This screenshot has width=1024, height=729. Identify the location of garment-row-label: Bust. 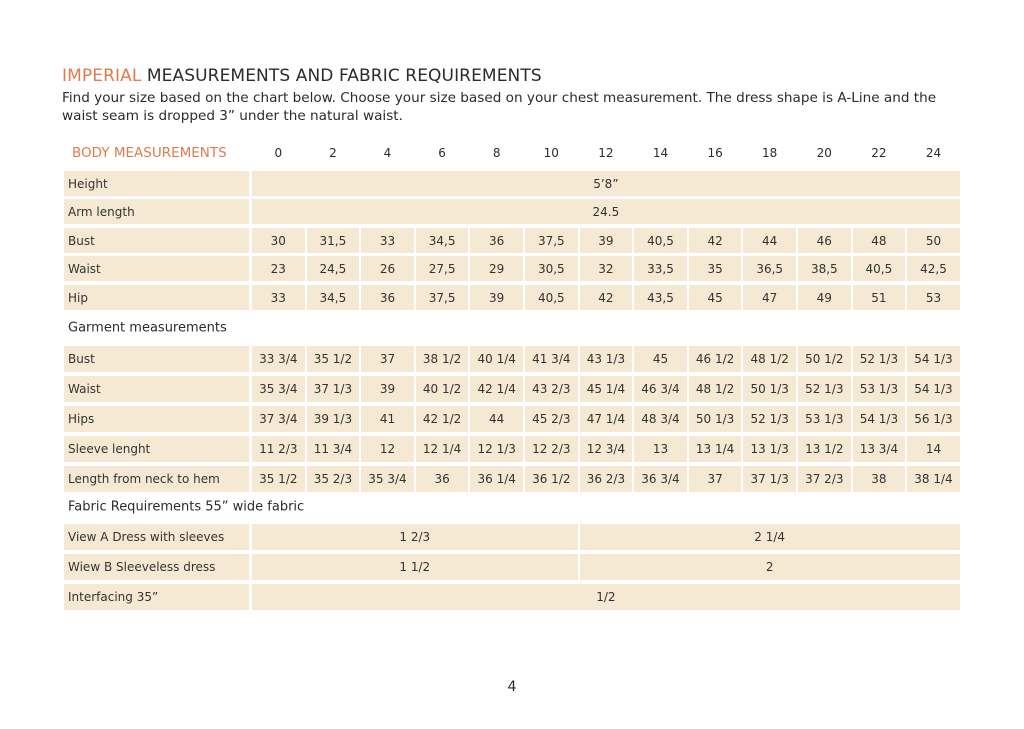
(81, 359).